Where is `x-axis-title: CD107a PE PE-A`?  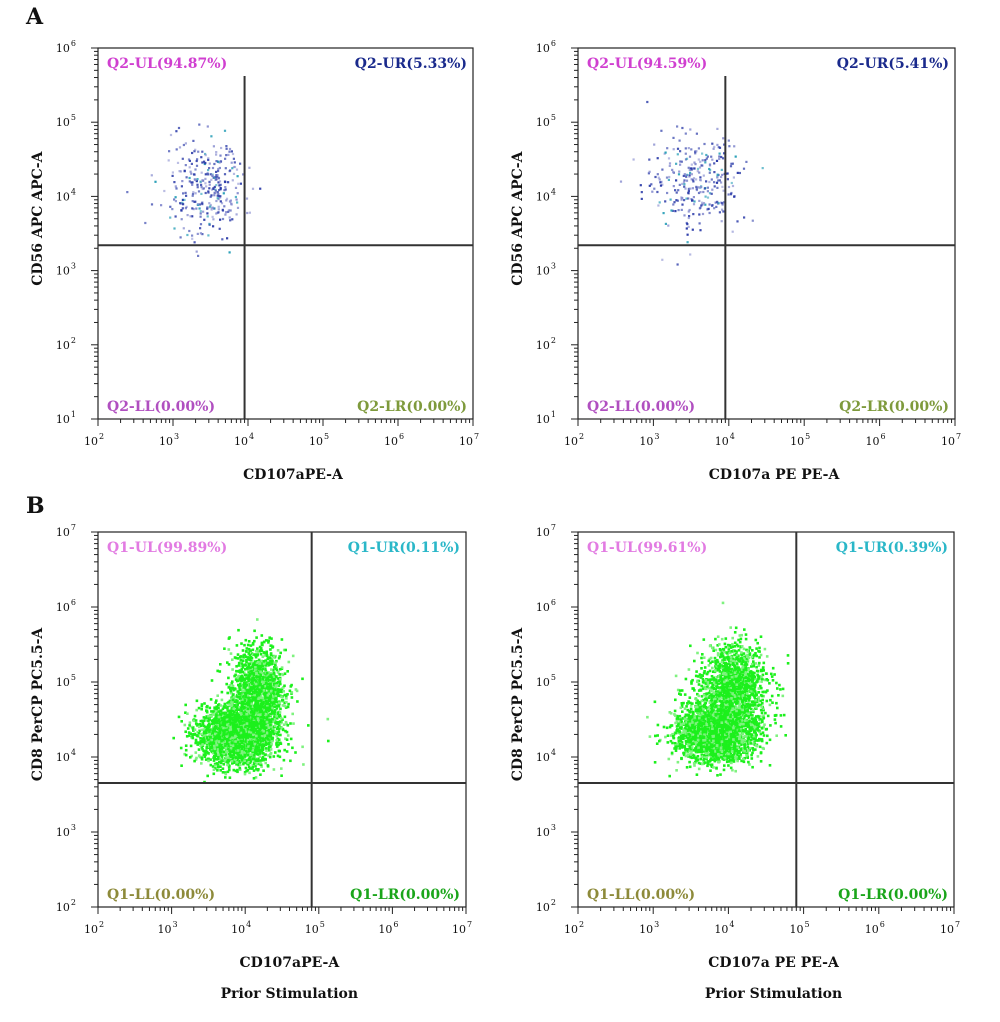
x-axis-title: CD107a PE PE-A is located at coordinates (775, 475).